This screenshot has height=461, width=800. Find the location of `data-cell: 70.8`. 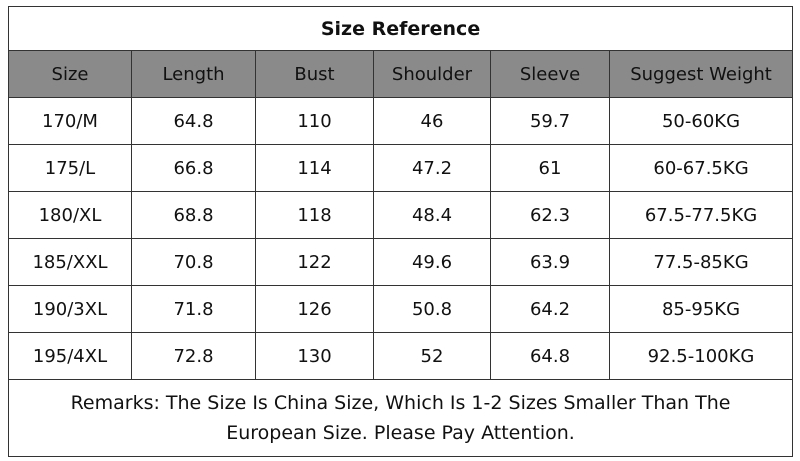

data-cell: 70.8 is located at coordinates (193, 262).